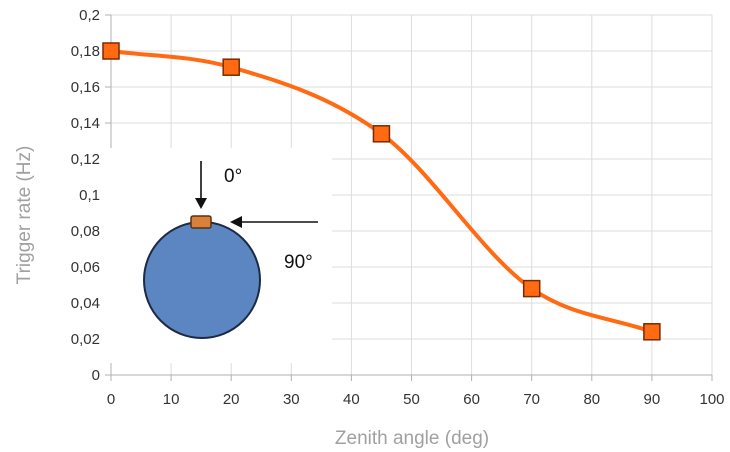 The height and width of the screenshot is (452, 730). I want to click on x-tick-label: 80, so click(591, 399).